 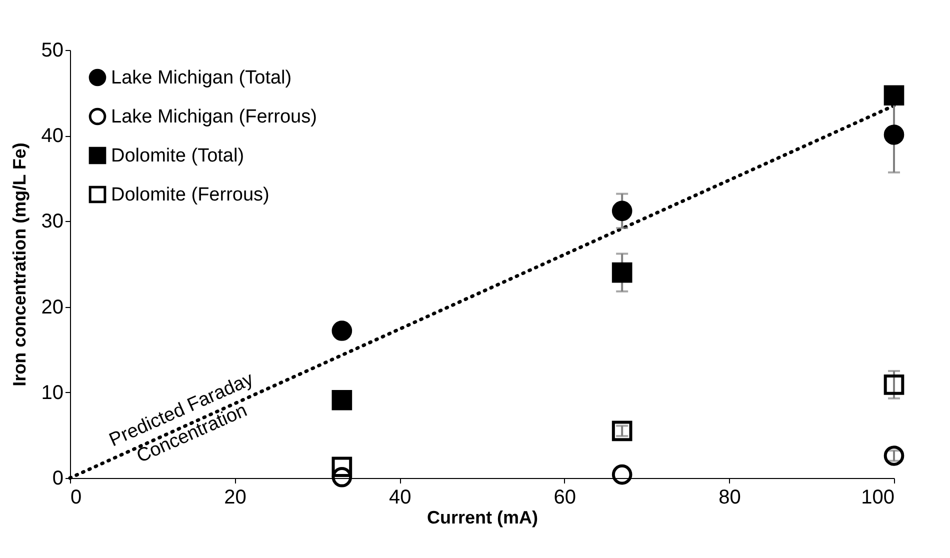 What do you see at coordinates (201, 78) in the screenshot?
I see `legend-label: Lake Michigan (Total)` at bounding box center [201, 78].